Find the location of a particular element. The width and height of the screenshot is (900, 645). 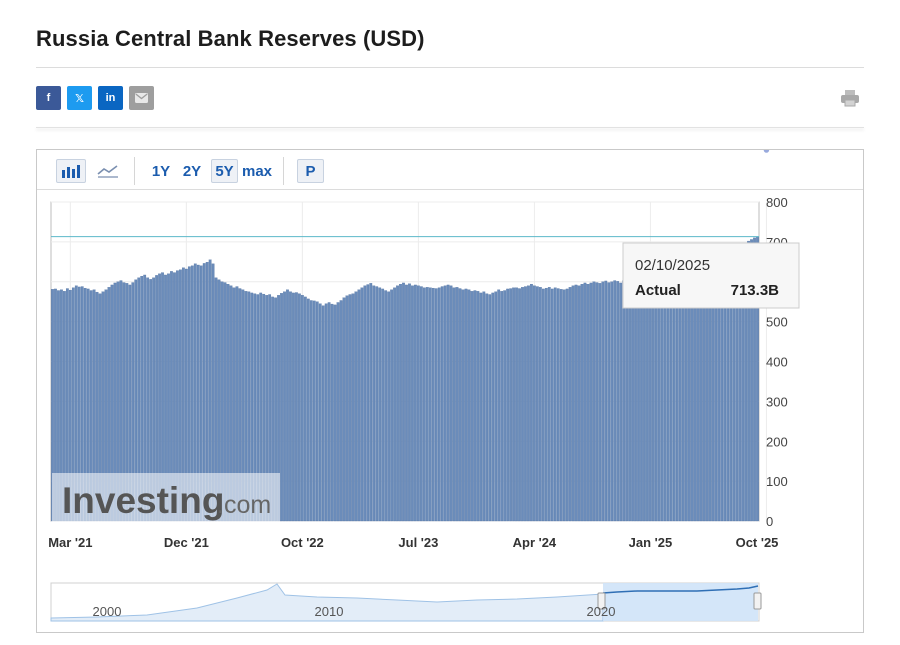

line-chart-type-button is located at coordinates (108, 171).